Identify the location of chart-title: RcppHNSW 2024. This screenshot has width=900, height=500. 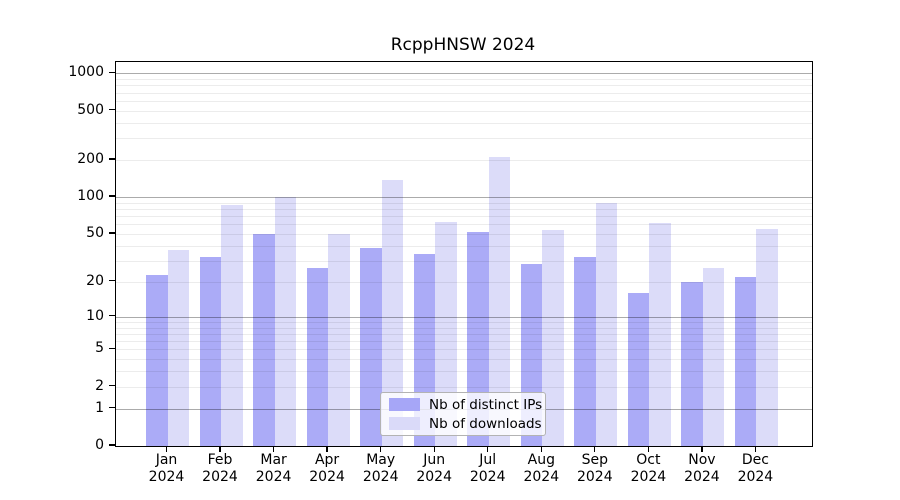
(463, 45).